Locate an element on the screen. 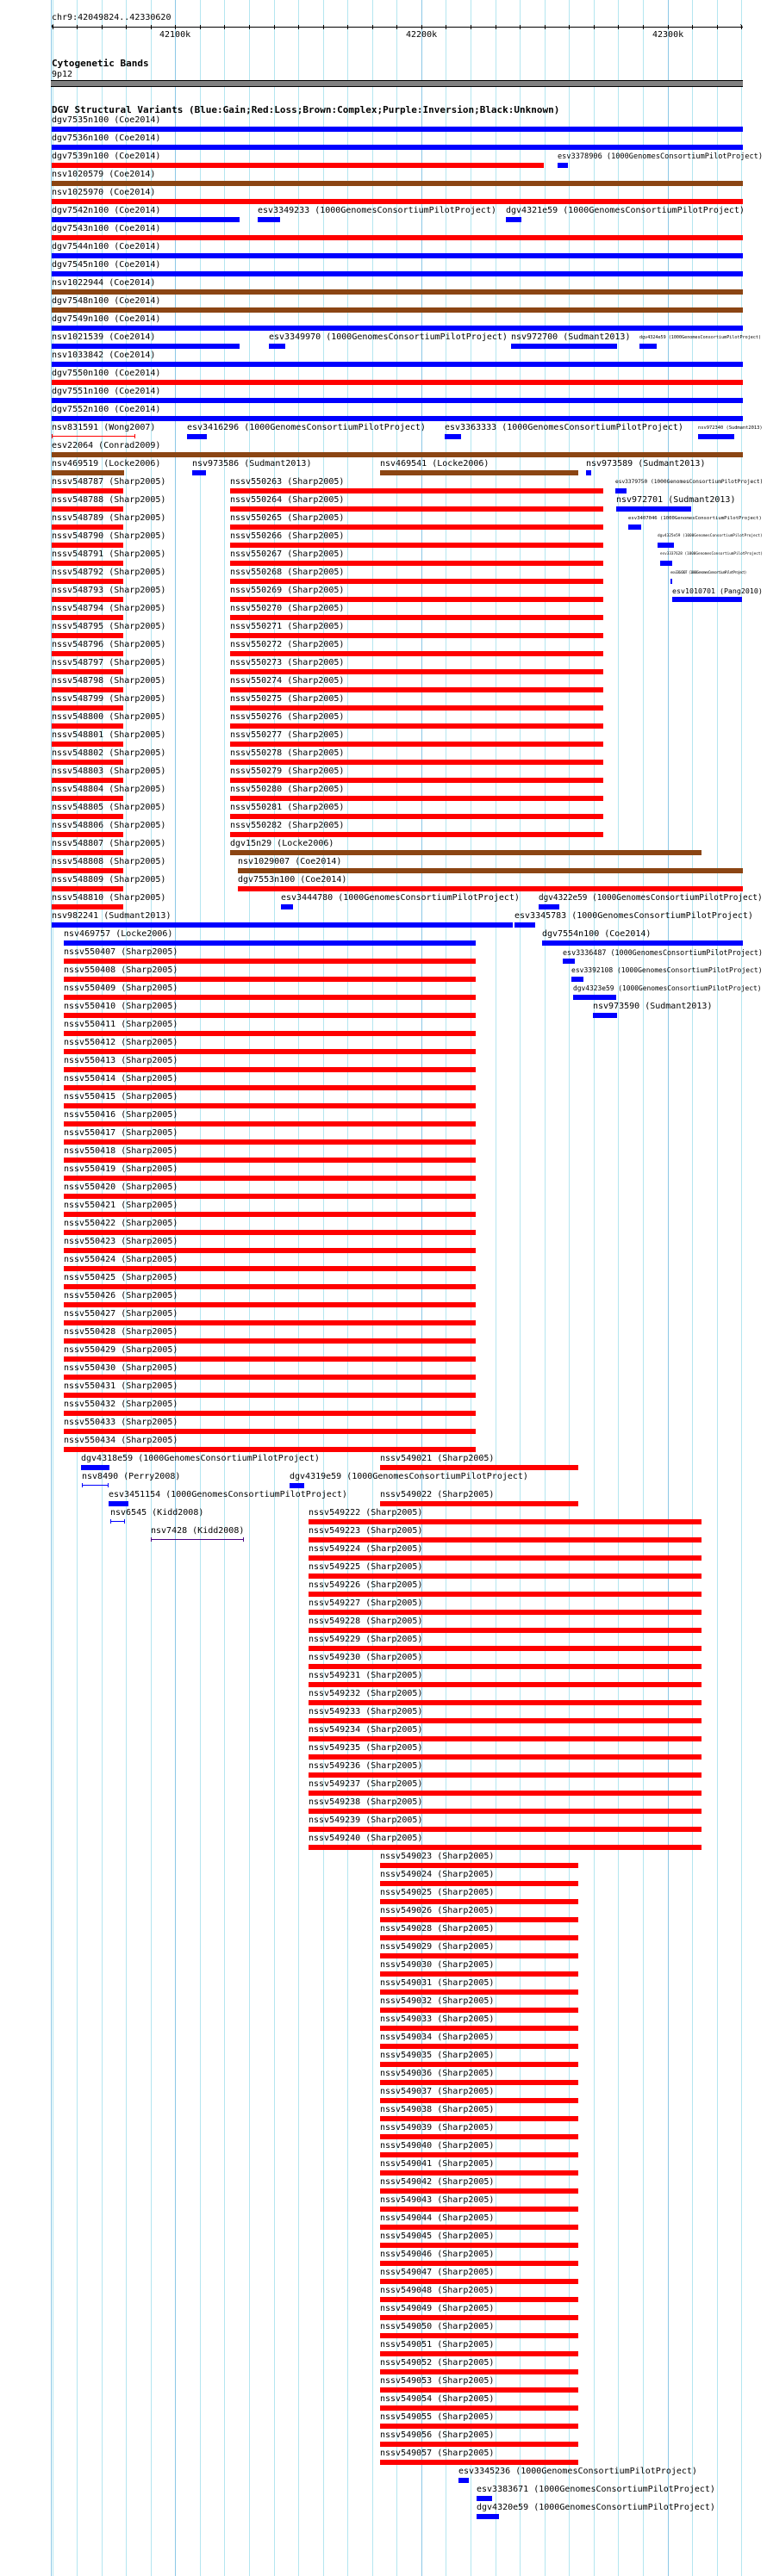 The image size is (767, 2576). sv-feature-label: nssv549028 (Sharp2005) is located at coordinates (438, 1929).